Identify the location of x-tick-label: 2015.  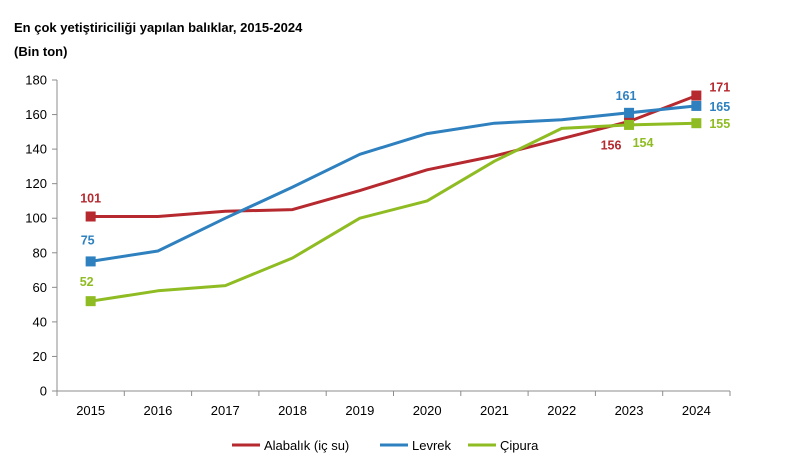
(90, 410).